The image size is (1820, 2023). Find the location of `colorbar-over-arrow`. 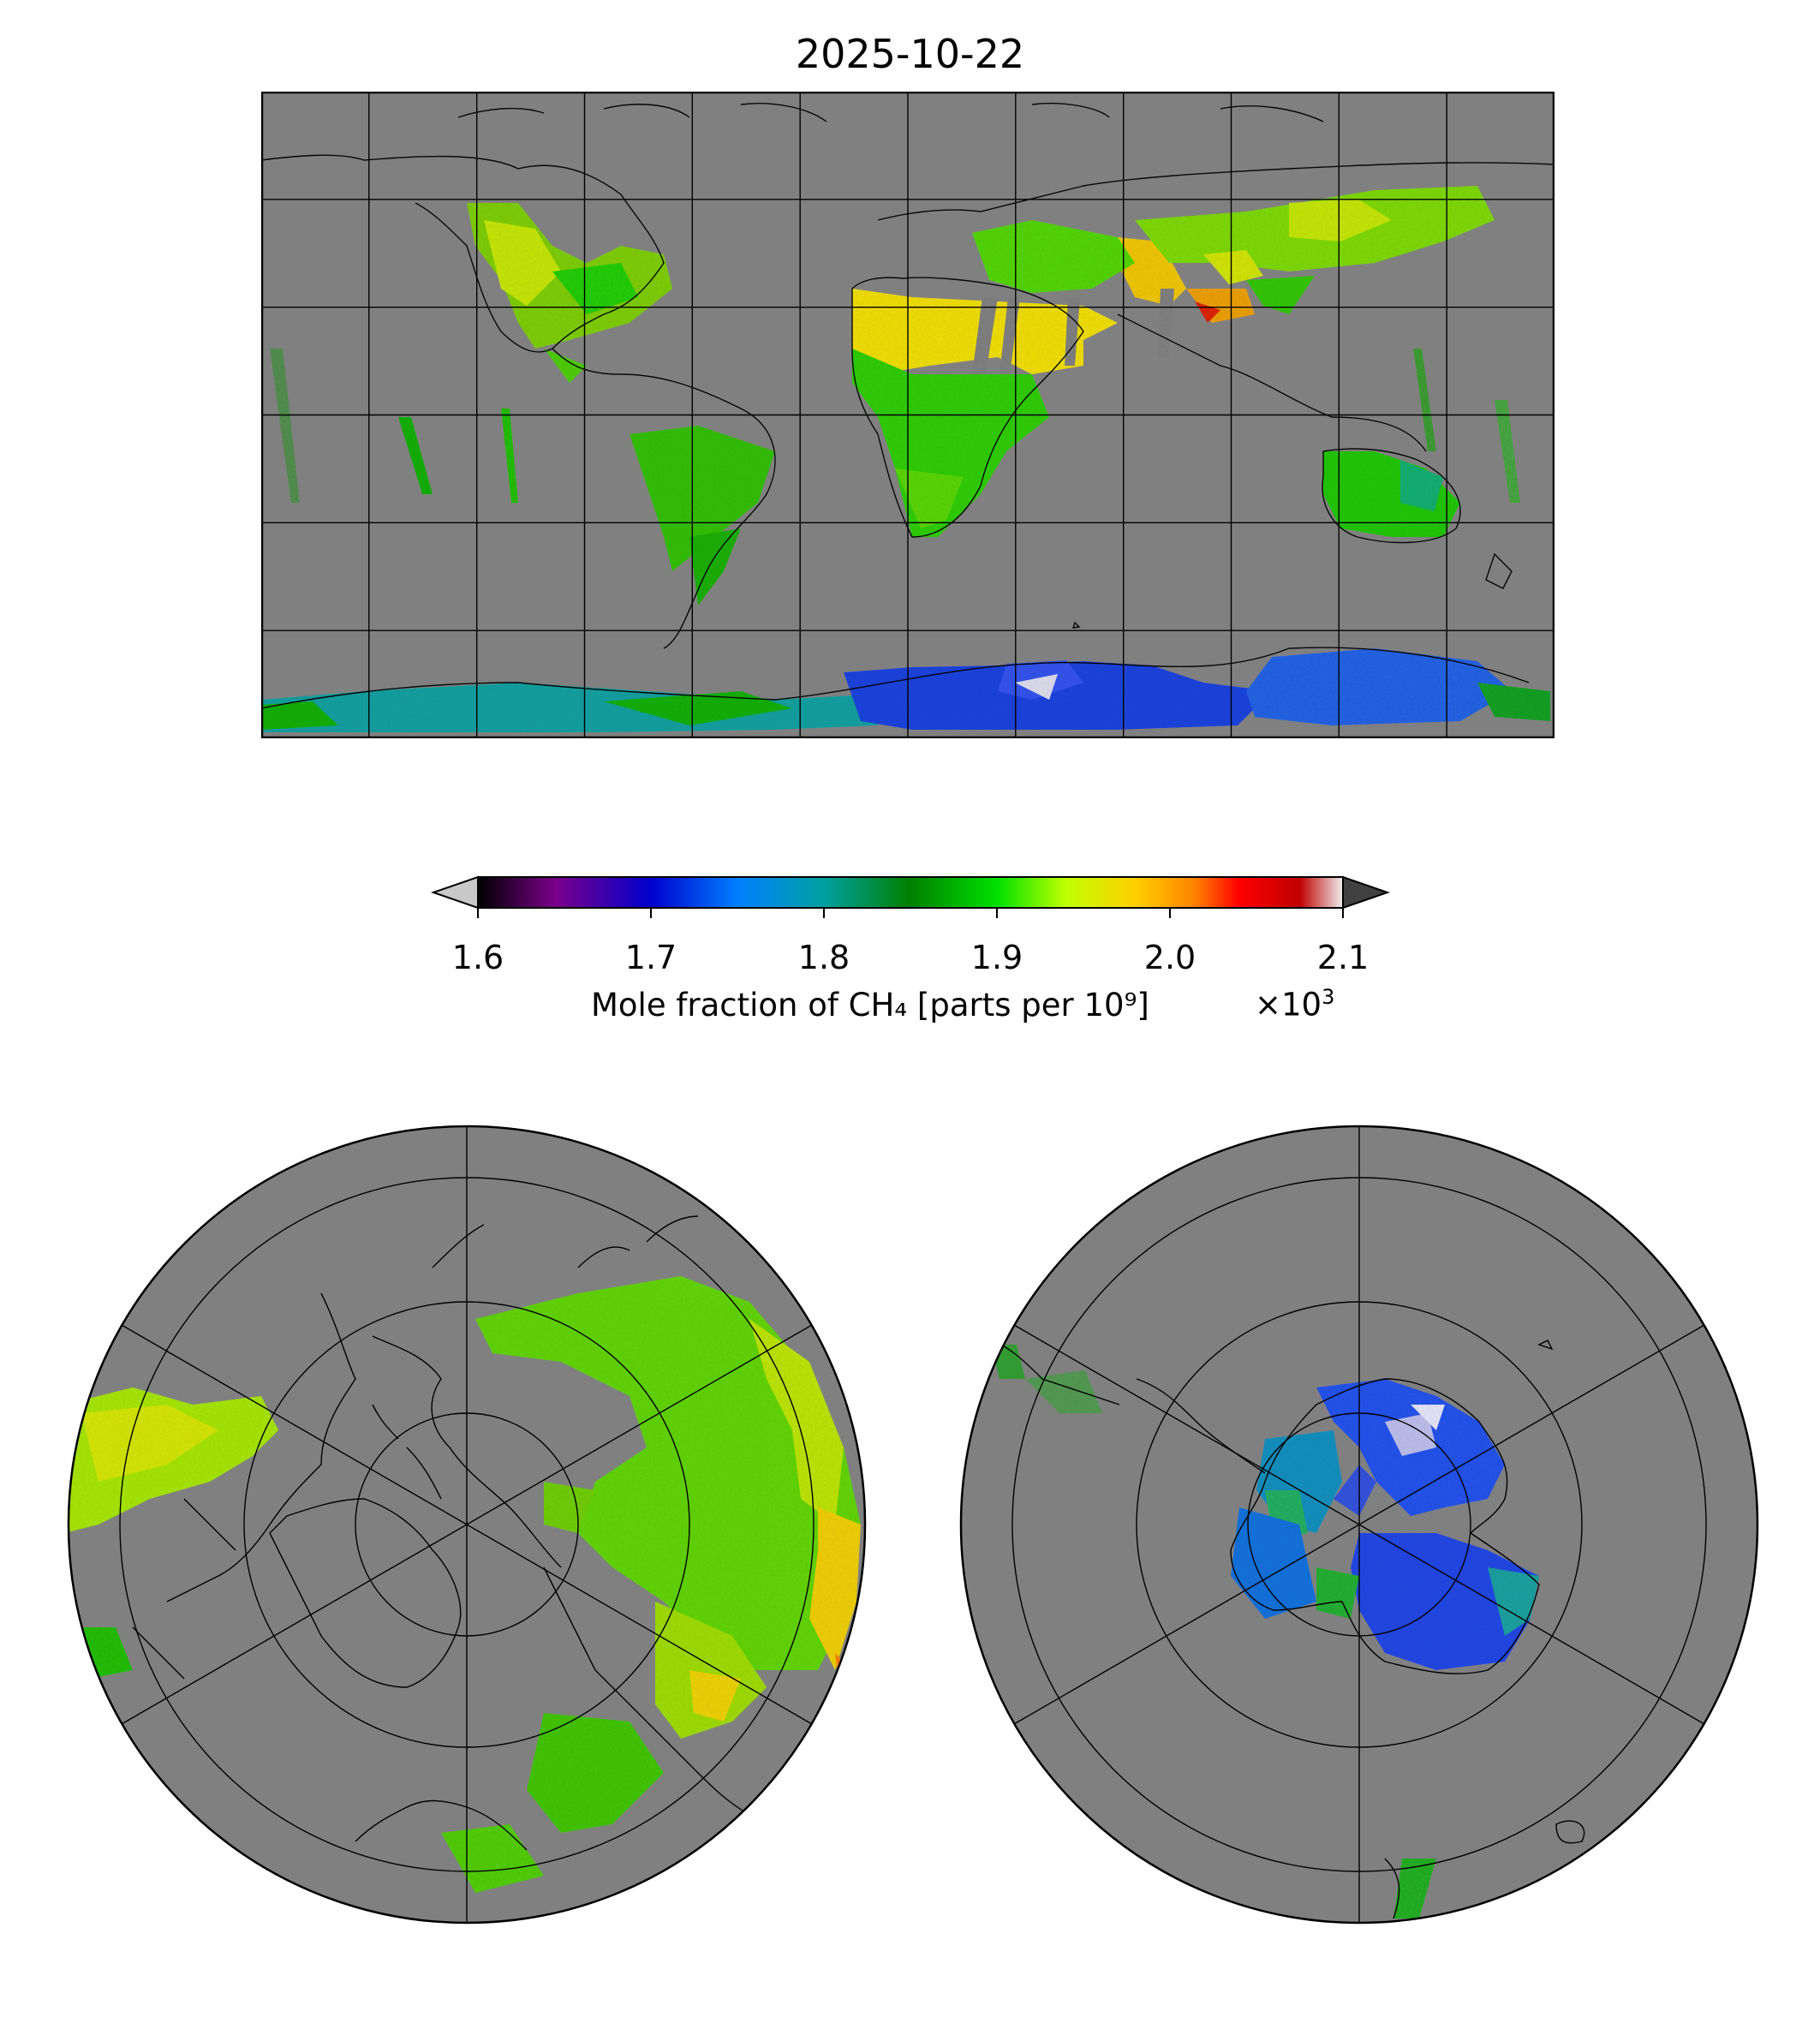

colorbar-over-arrow is located at coordinates (1367, 892).